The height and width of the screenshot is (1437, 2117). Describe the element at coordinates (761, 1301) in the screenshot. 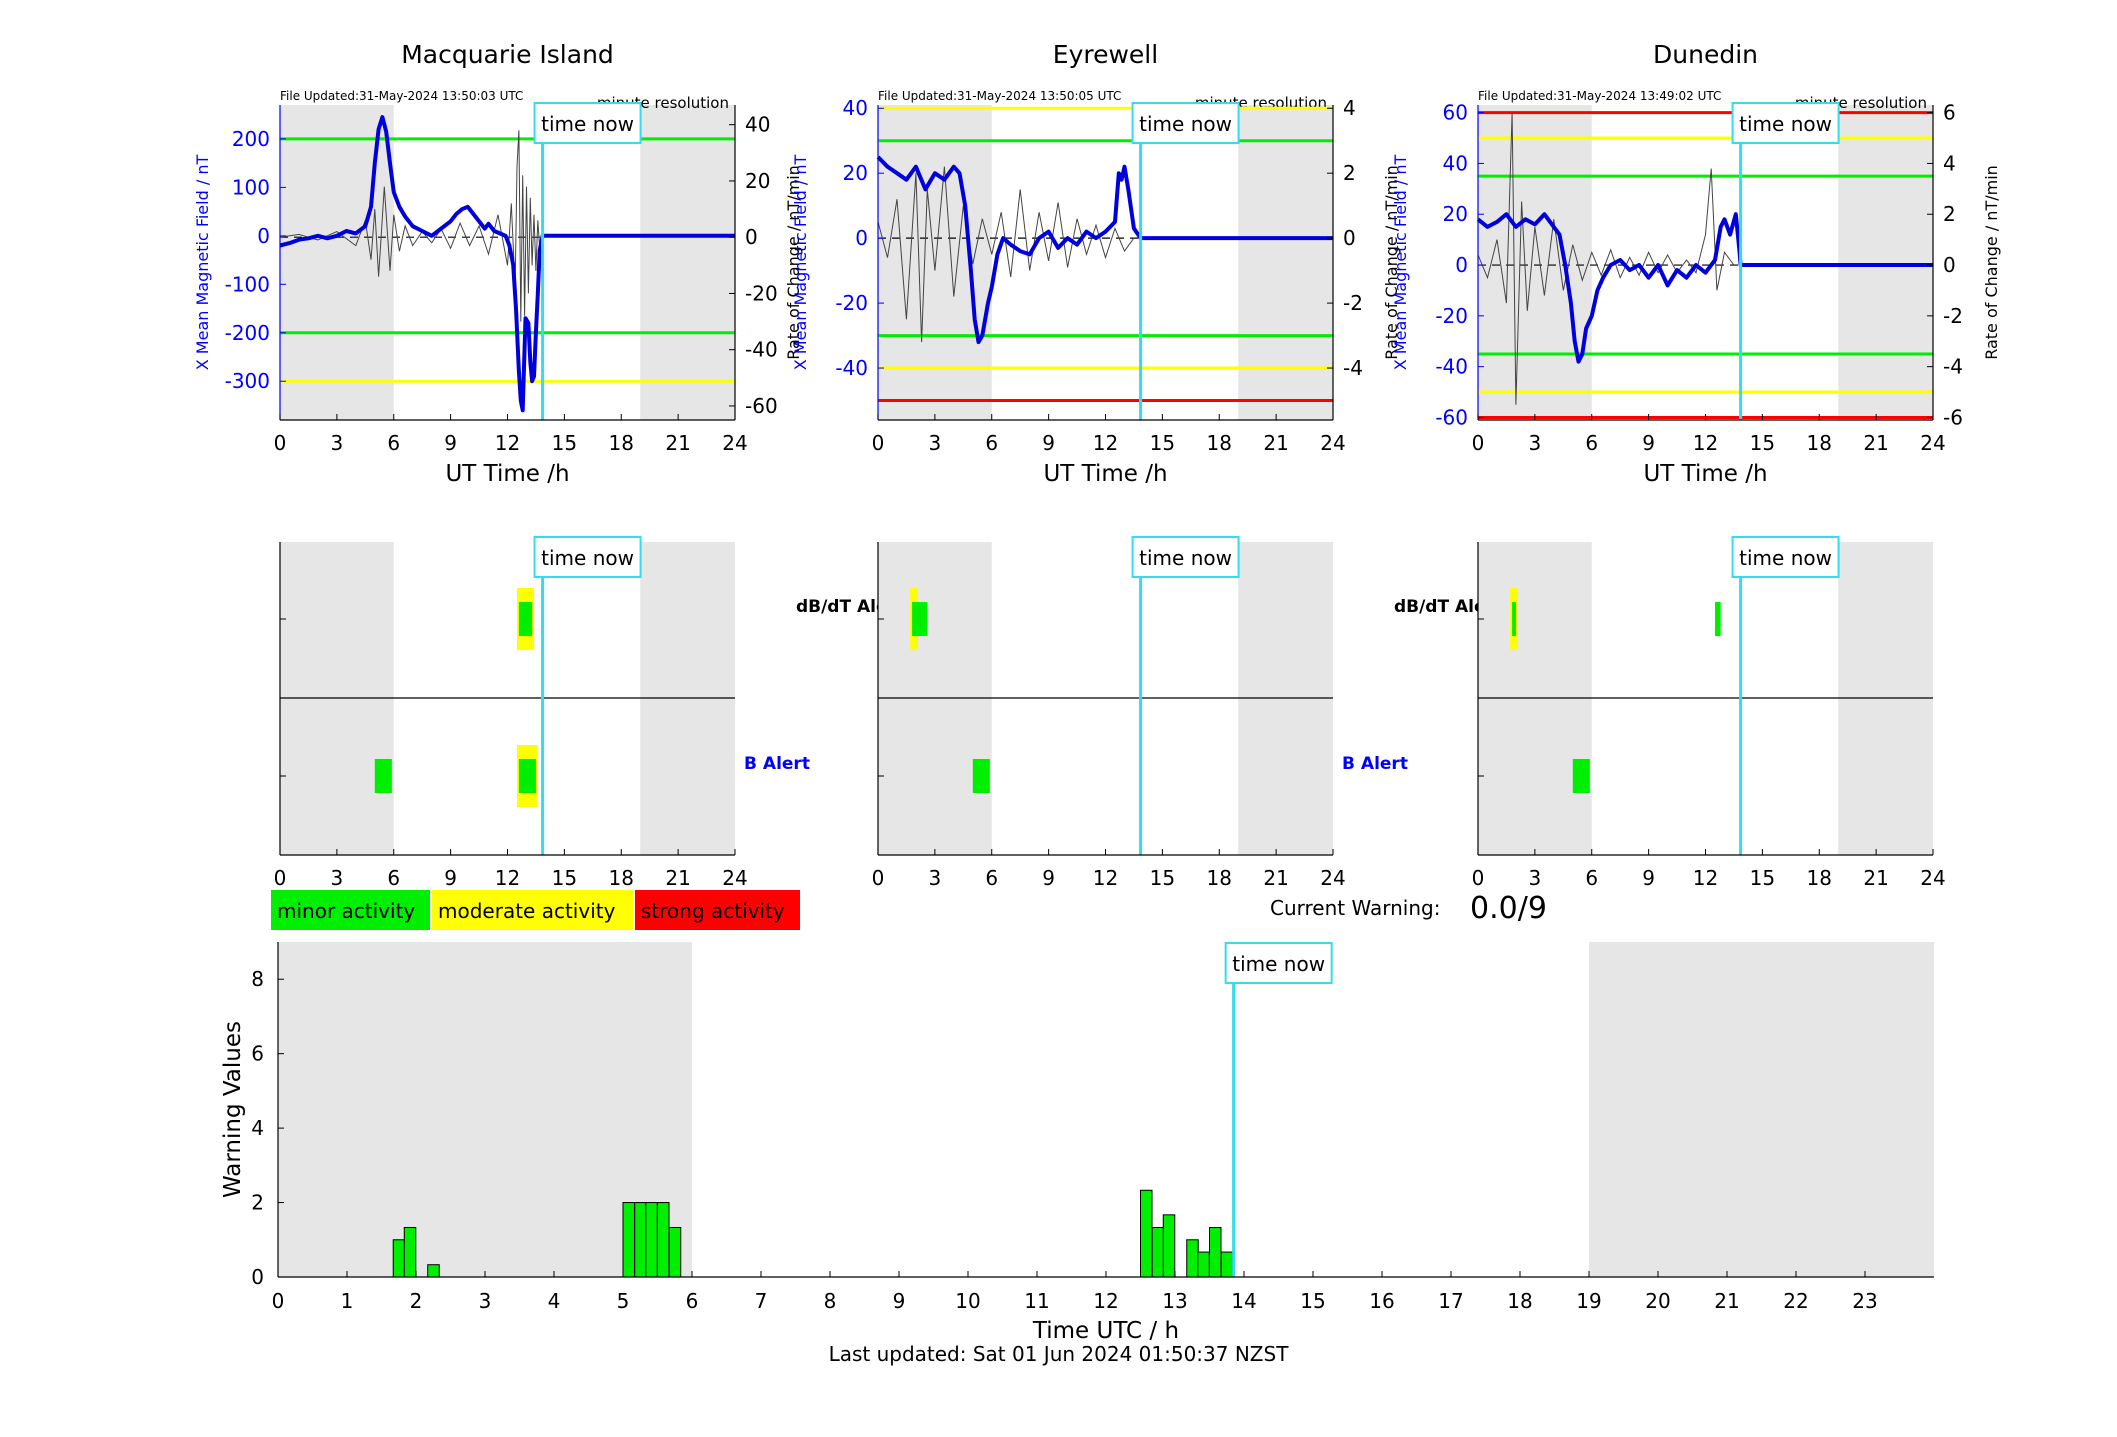

I see `x-tick-label: 7` at that location.